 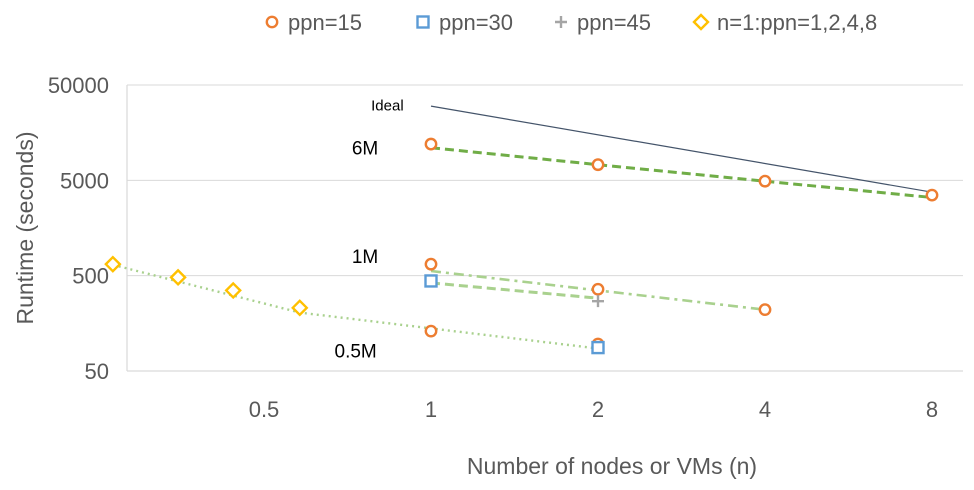 I want to click on annotation-1m: 1M, so click(x=365, y=257).